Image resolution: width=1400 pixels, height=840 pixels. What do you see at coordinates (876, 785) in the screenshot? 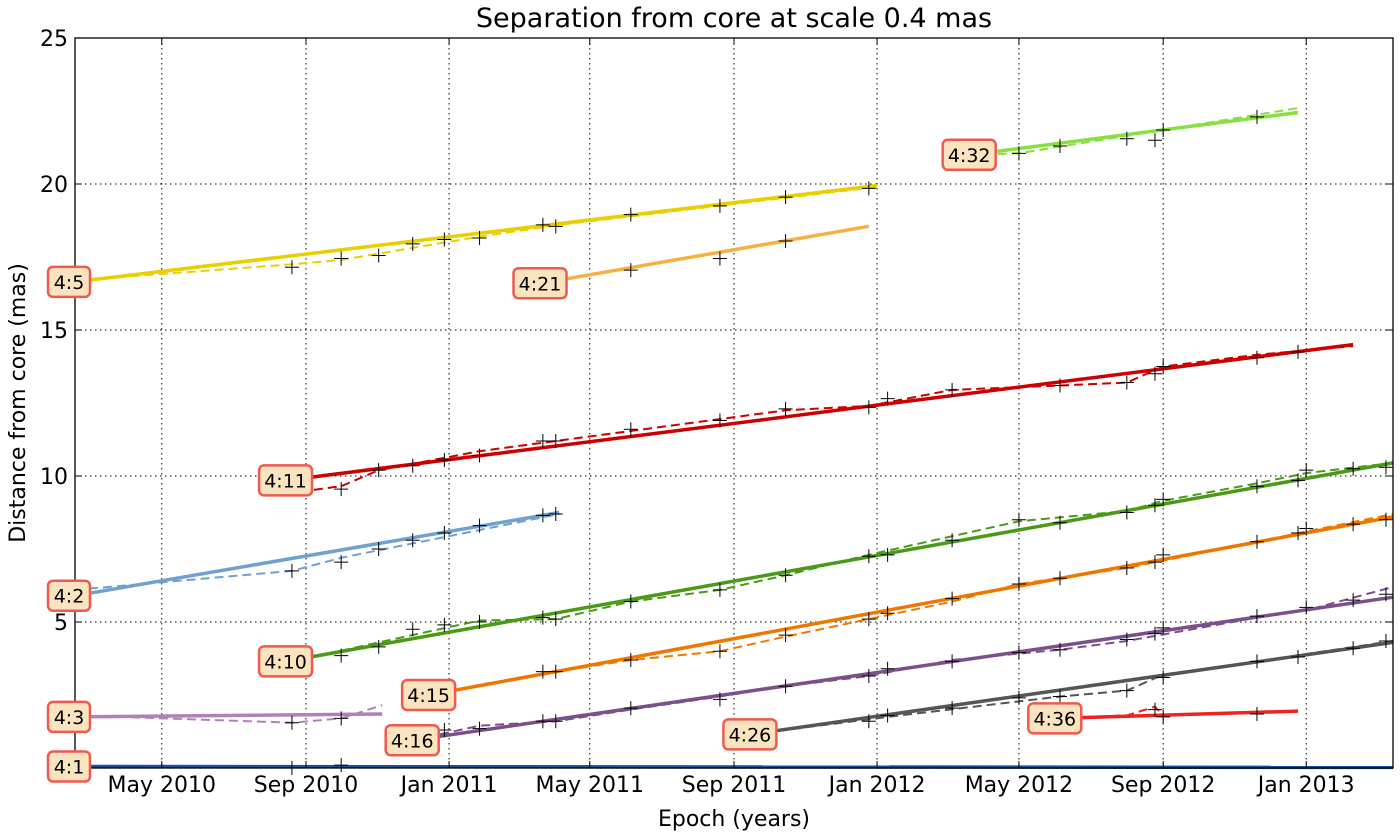
I see `x-tick-label: Jan 2012` at bounding box center [876, 785].